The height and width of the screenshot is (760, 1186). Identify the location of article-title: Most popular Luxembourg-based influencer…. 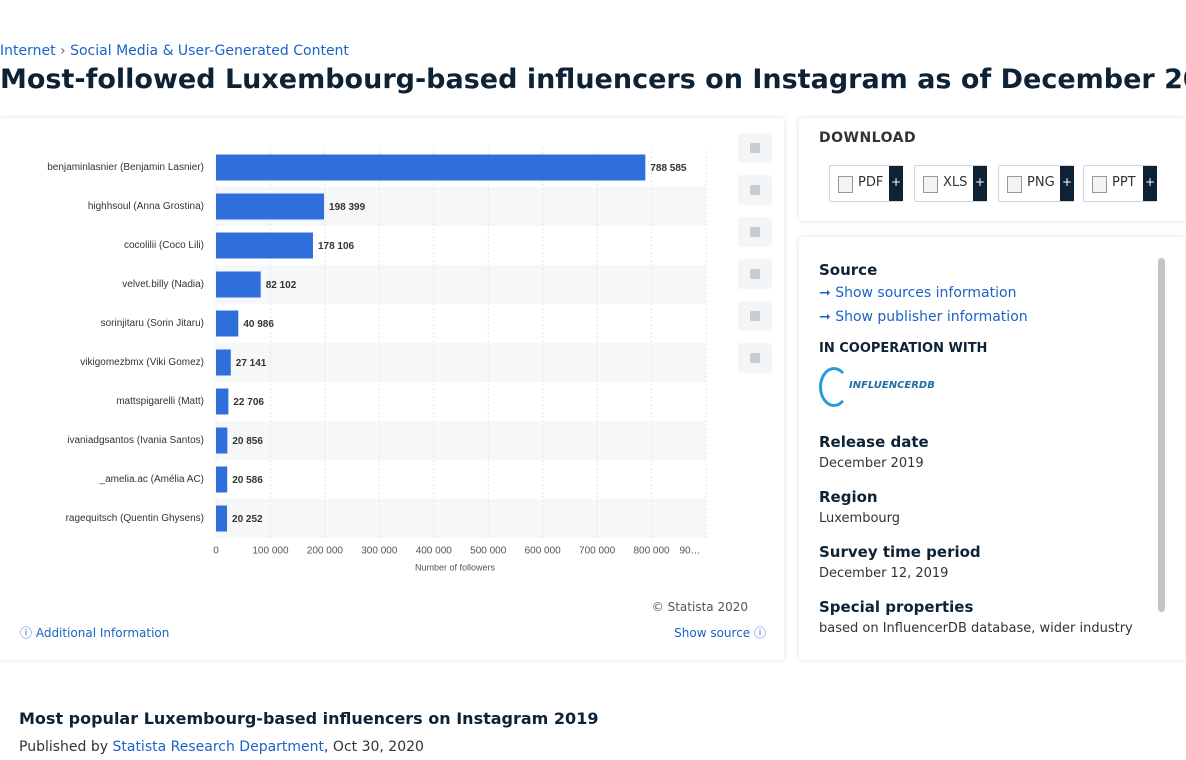
(309, 718).